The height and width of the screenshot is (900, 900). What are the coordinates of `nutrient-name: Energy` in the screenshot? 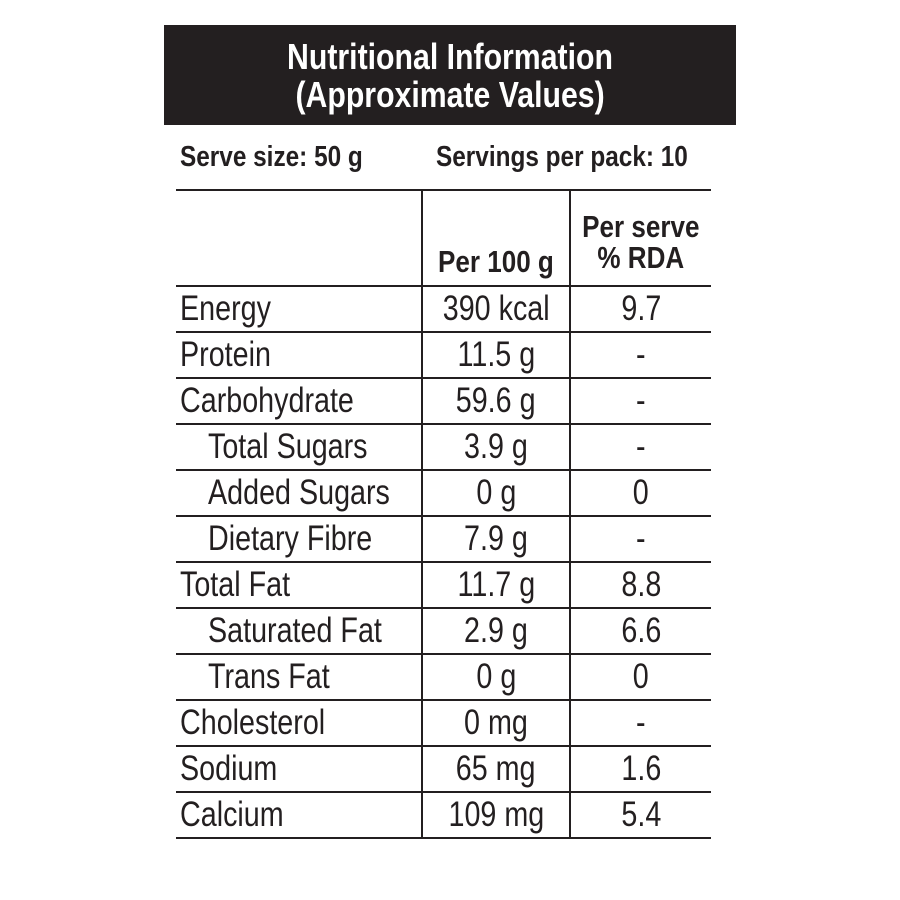 It's located at (225, 308).